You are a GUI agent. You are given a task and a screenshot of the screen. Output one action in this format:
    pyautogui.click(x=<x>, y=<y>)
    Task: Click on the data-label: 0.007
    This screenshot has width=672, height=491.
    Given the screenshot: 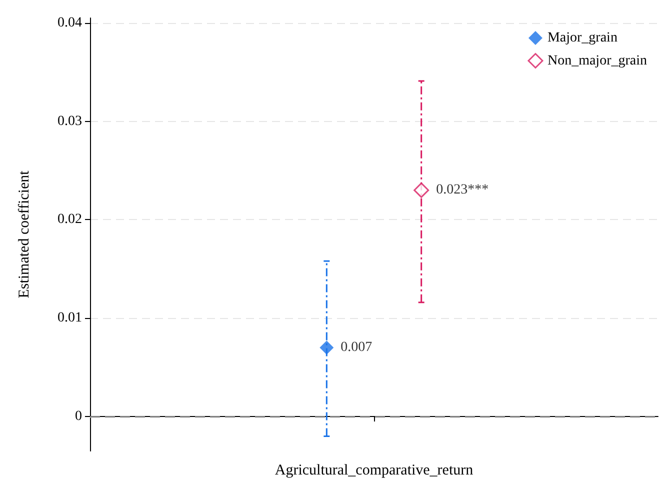 What is the action you would take?
    pyautogui.click(x=356, y=348)
    